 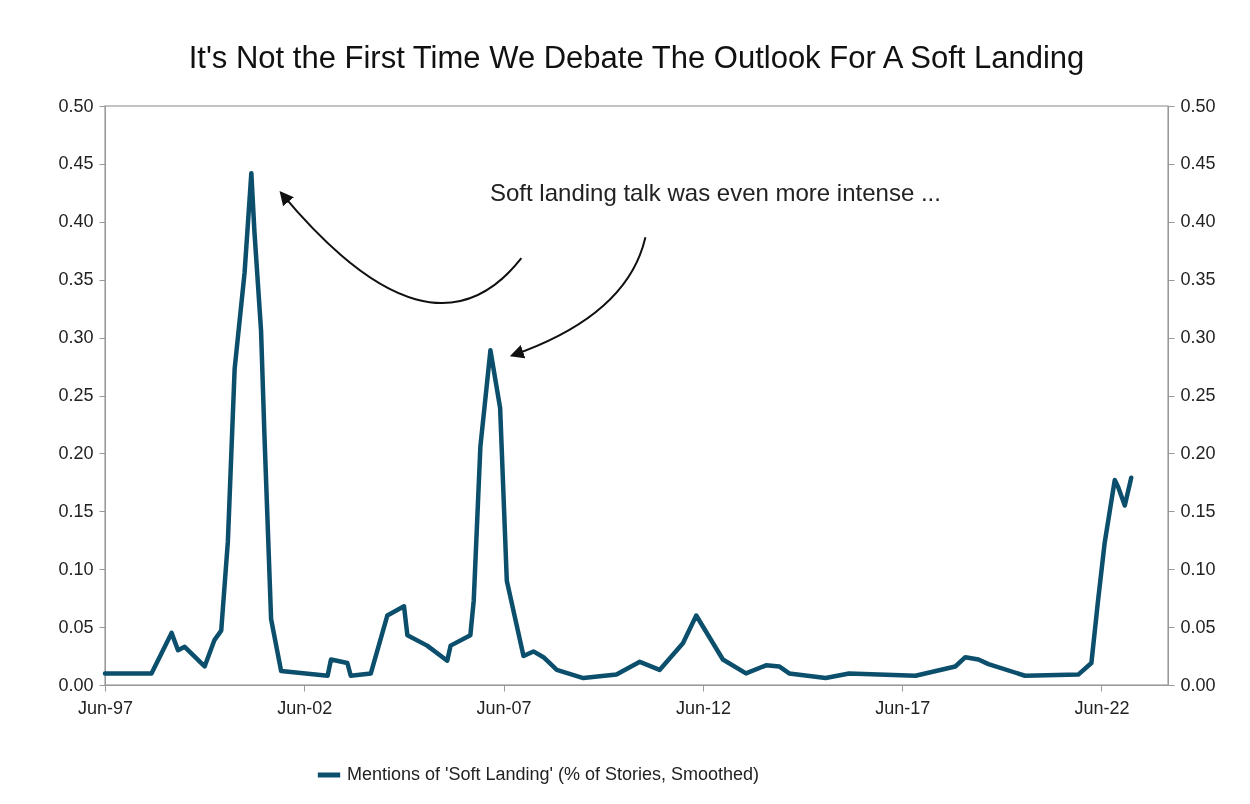 What do you see at coordinates (1198, 568) in the screenshot?
I see `y2-tick-label: 0.10` at bounding box center [1198, 568].